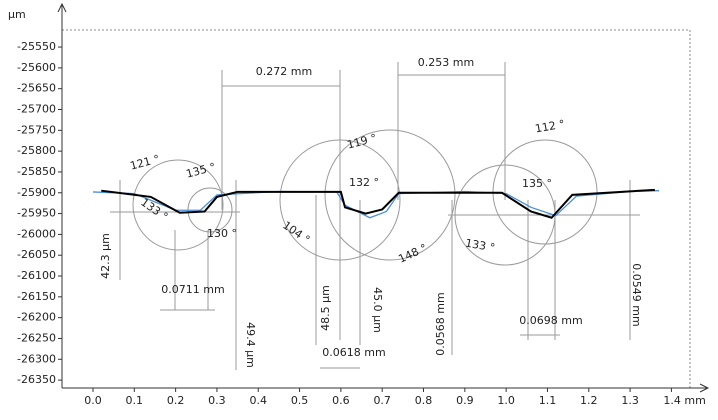  What do you see at coordinates (36, 379) in the screenshot?
I see `y-tick-label: -26350` at bounding box center [36, 379].